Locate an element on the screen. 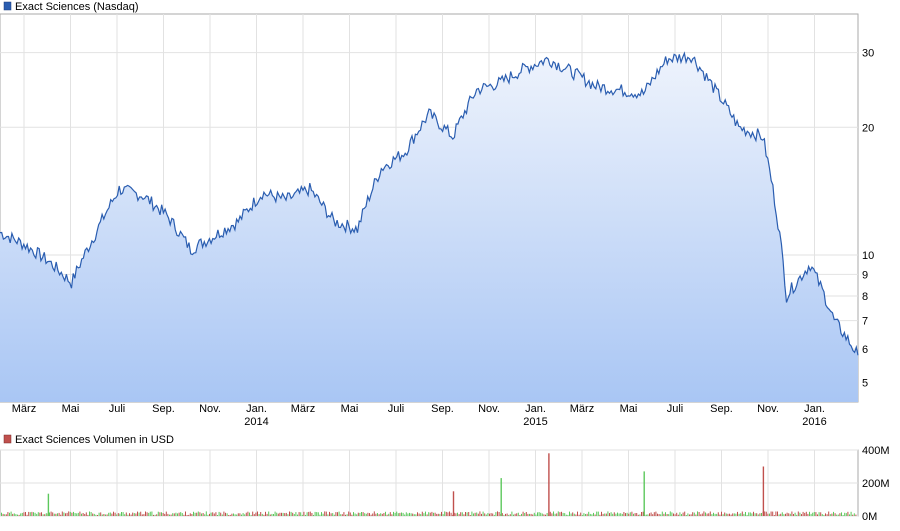  volume-peak-bar is located at coordinates (644, 493).